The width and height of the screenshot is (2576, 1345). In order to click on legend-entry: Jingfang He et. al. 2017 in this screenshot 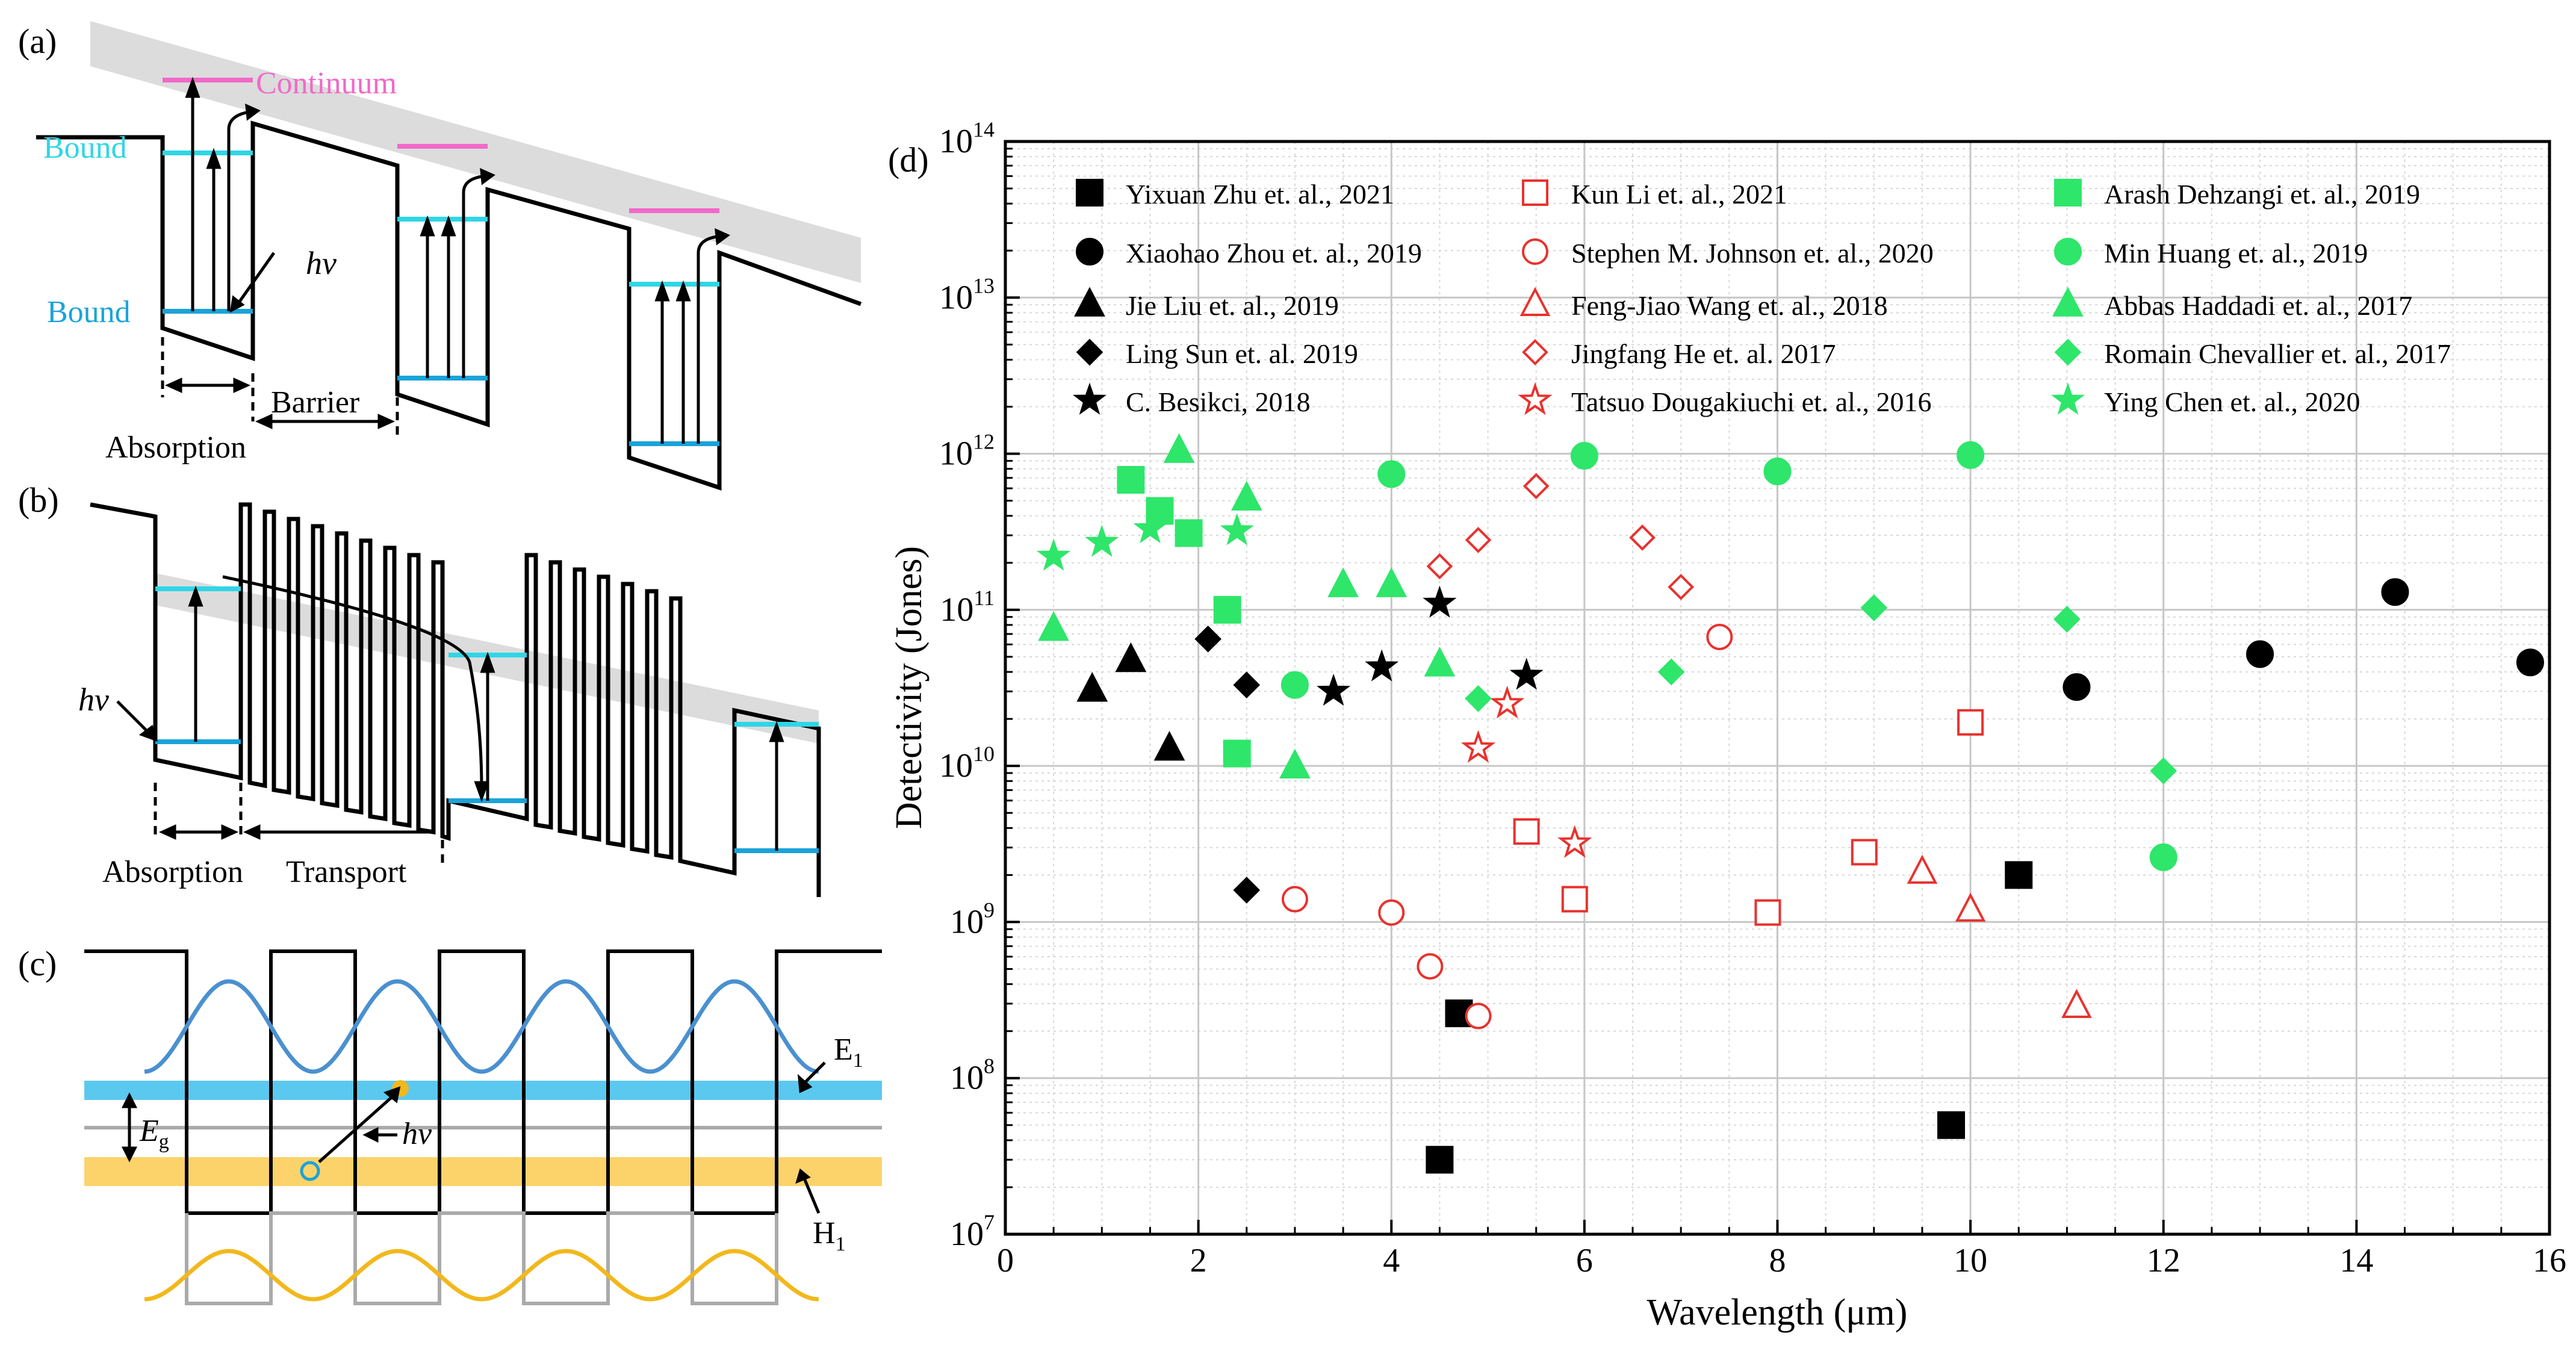, I will do `click(1703, 353)`.